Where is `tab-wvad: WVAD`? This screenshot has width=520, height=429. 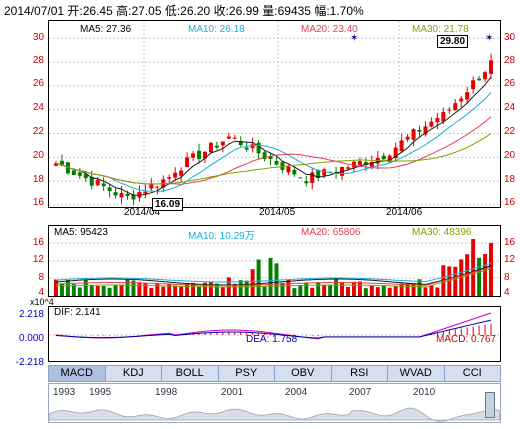 tab-wvad: WVAD is located at coordinates (416, 373).